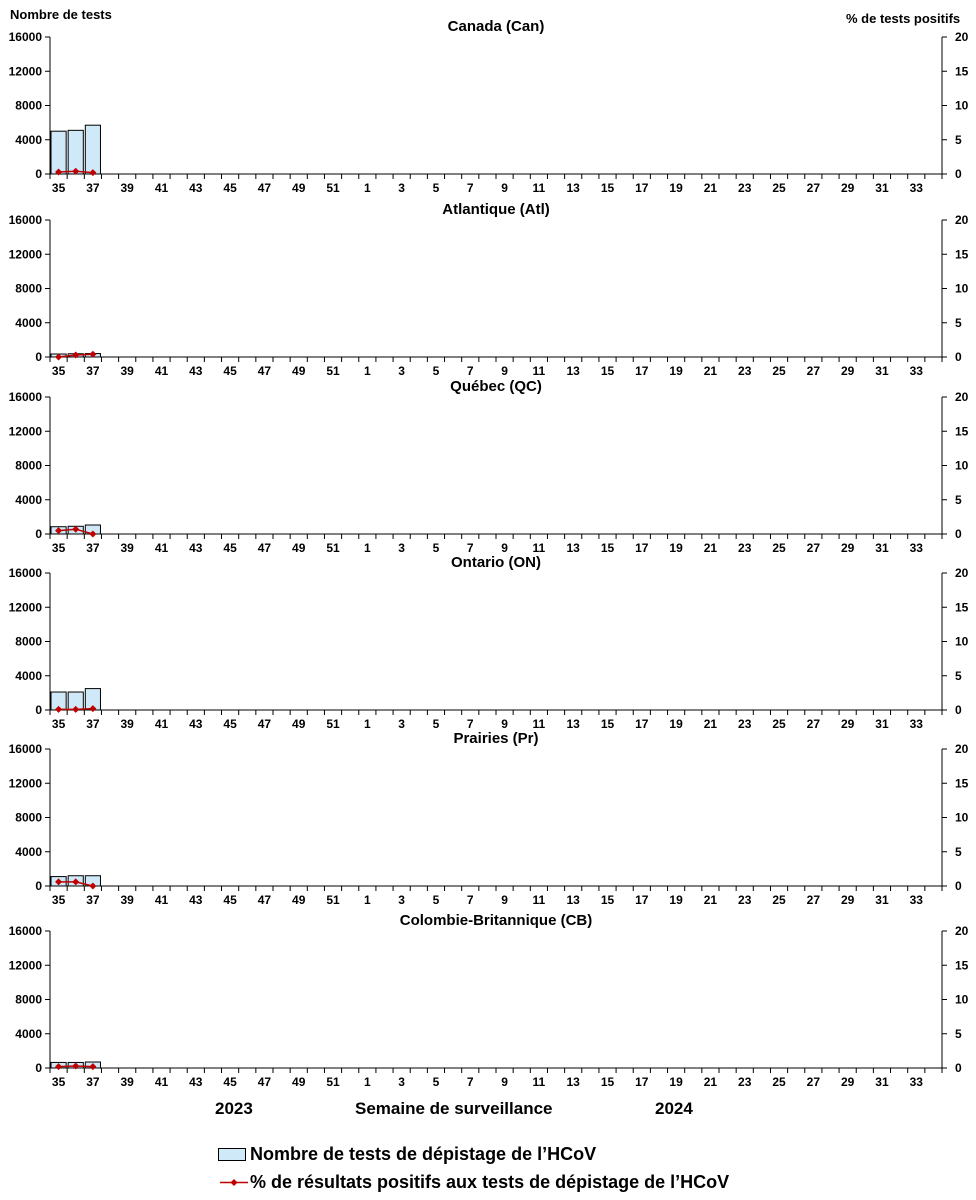 The width and height of the screenshot is (976, 1200). I want to click on x-tick-label: 7, so click(470, 371).